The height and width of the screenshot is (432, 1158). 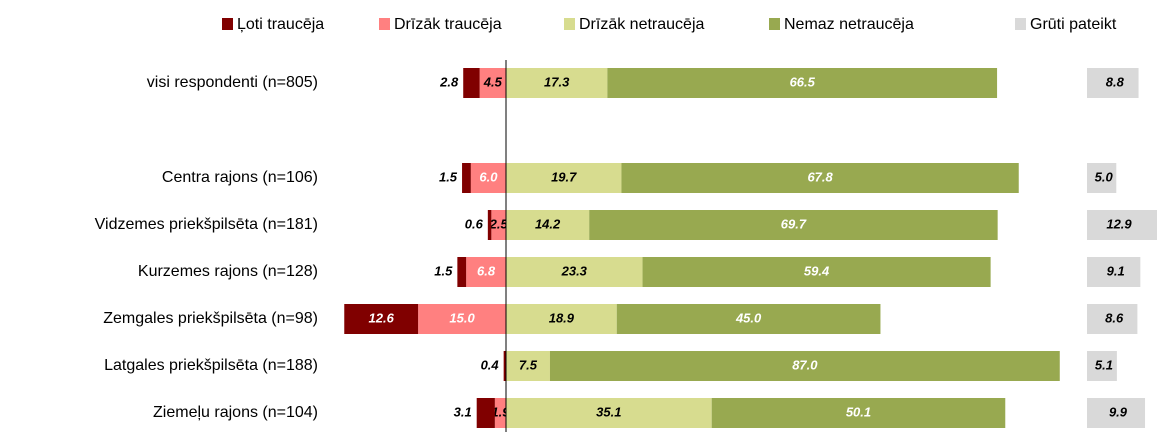 What do you see at coordinates (474, 223) in the screenshot?
I see `value-label: 0.6` at bounding box center [474, 223].